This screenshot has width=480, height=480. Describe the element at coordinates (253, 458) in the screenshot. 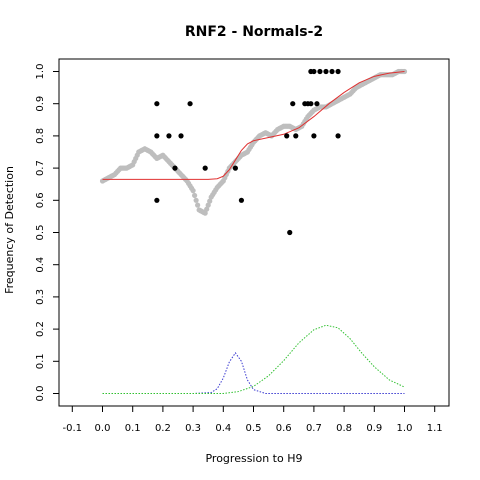

I see `x-axis-label: Progression to H9` at that location.